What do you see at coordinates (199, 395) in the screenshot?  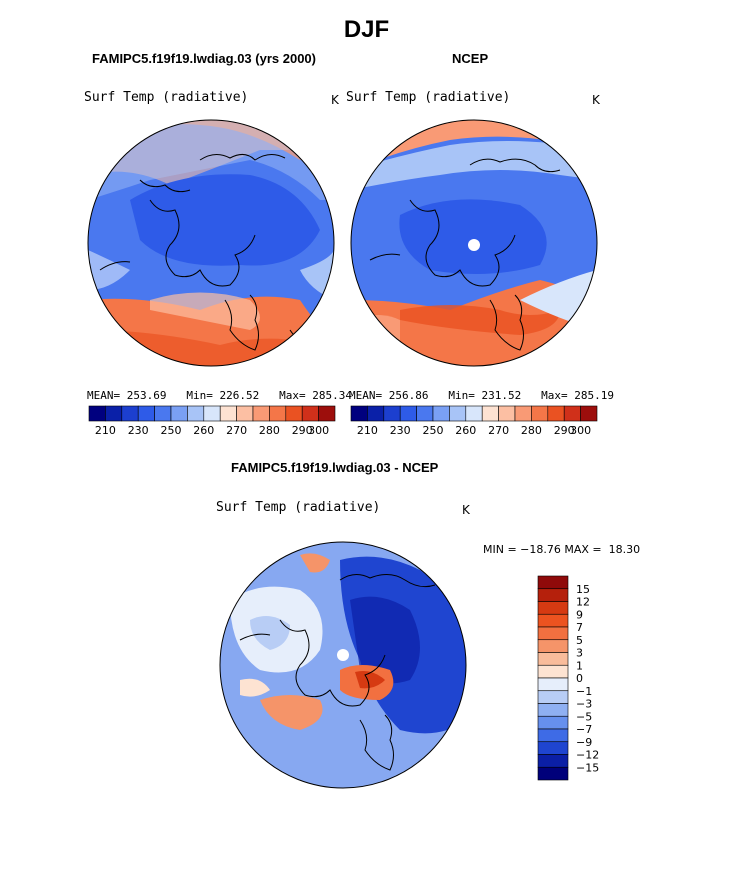 I see `left-min-label: Min=` at bounding box center [199, 395].